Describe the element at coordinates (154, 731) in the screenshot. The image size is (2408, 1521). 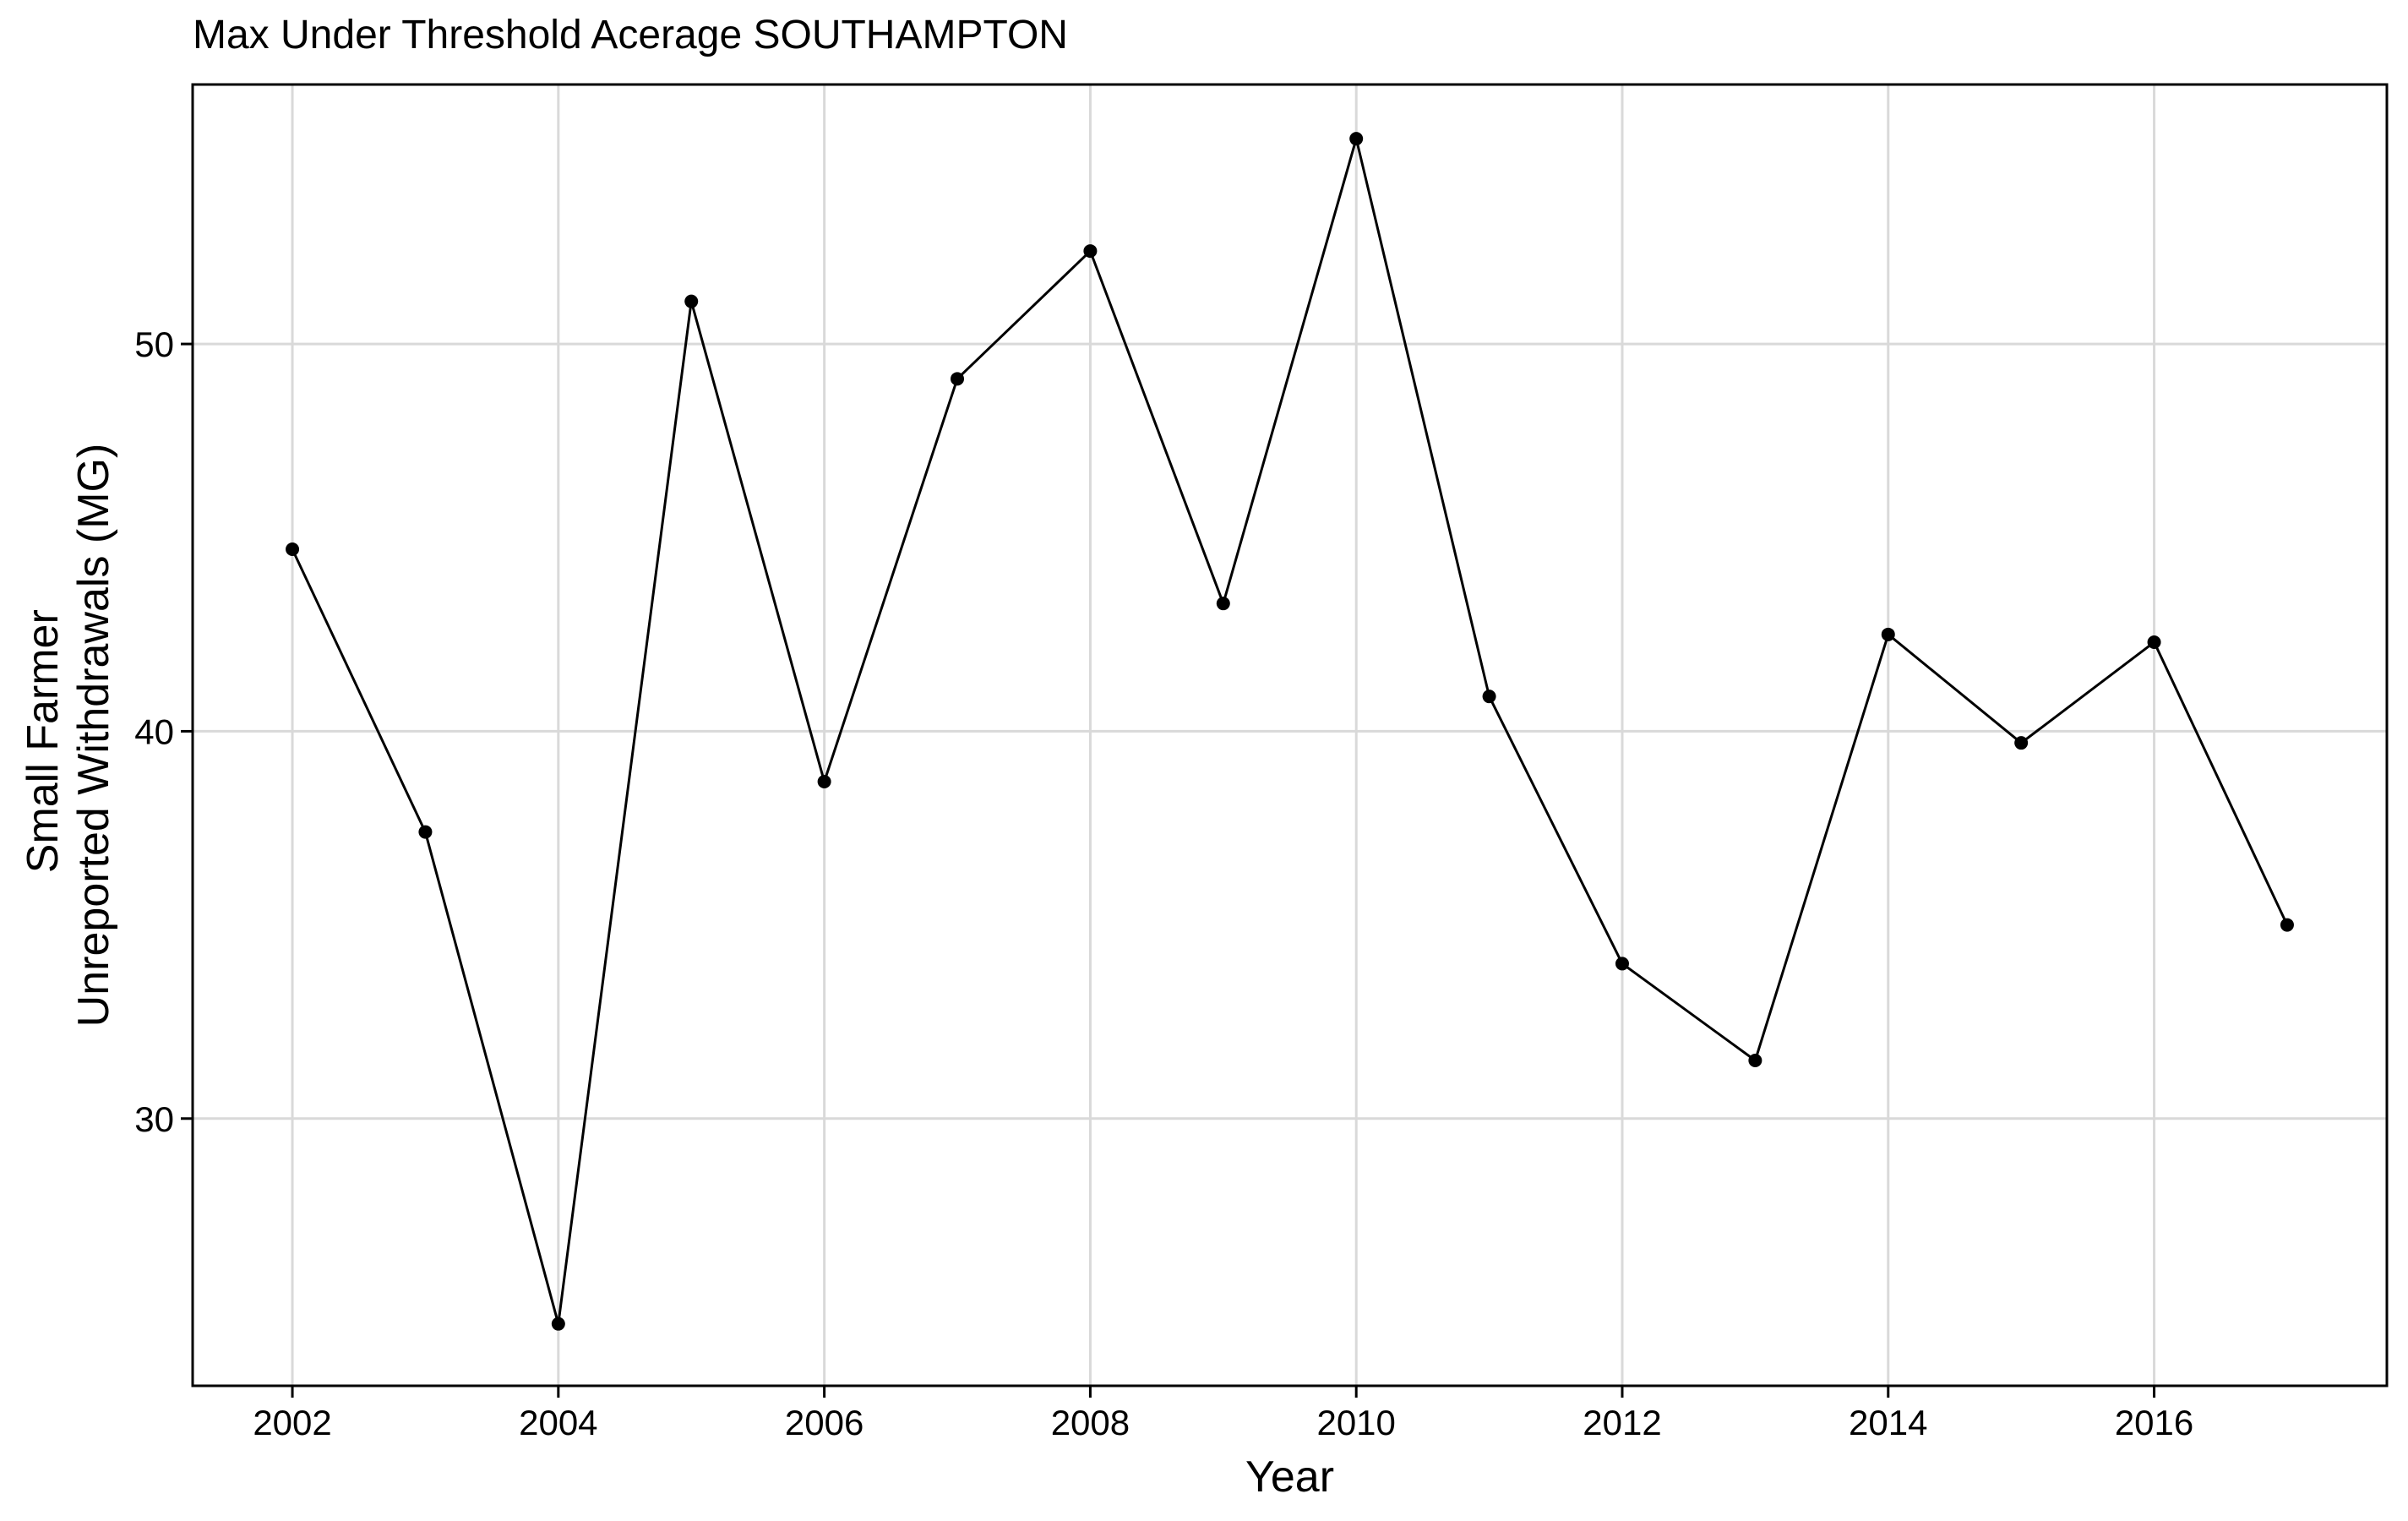
I see `y-tick-label-1: 40` at that location.